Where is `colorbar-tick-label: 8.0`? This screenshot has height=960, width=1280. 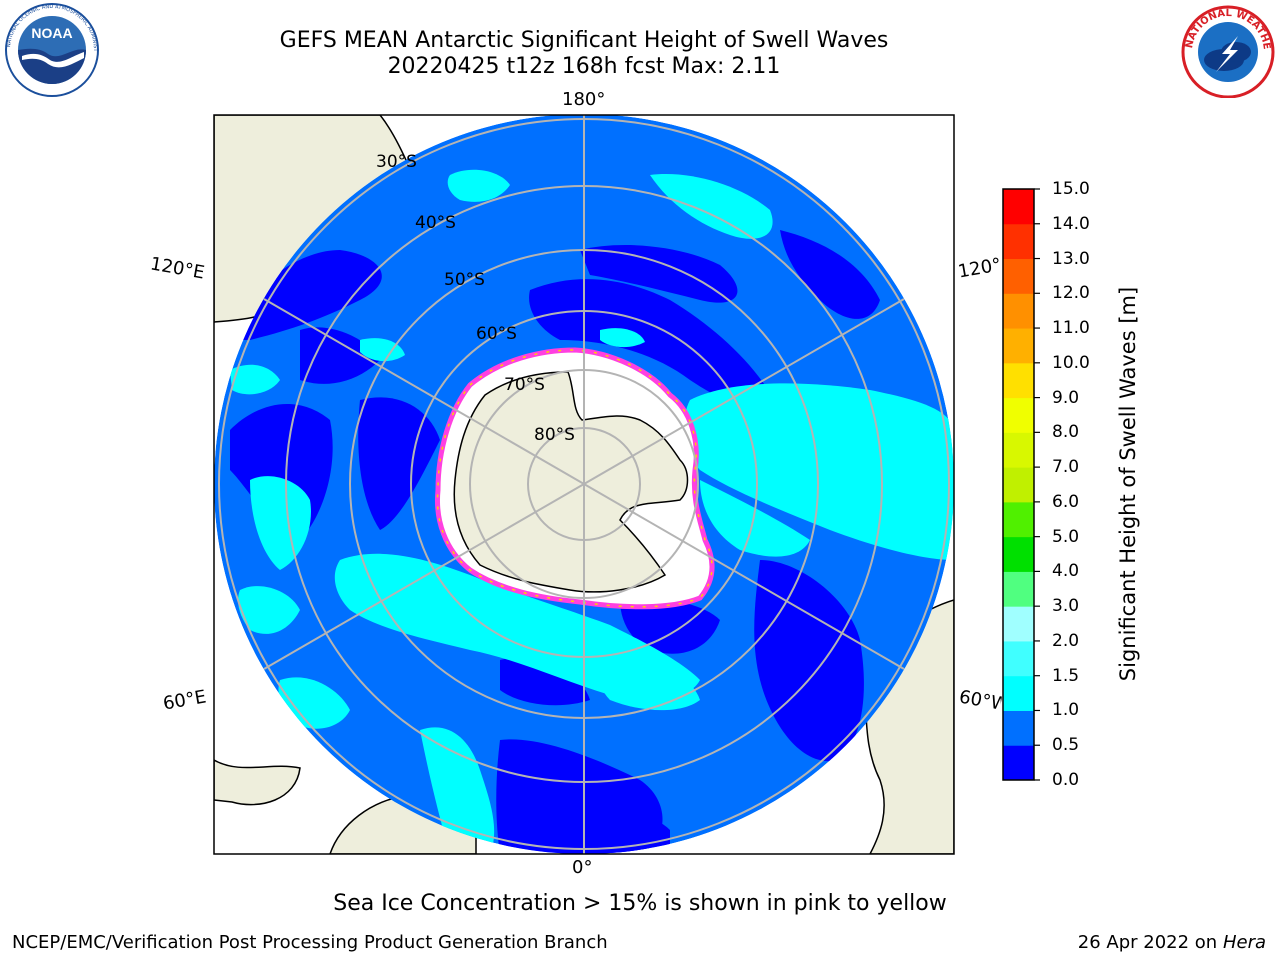
colorbar-tick-label: 8.0 is located at coordinates (1066, 432).